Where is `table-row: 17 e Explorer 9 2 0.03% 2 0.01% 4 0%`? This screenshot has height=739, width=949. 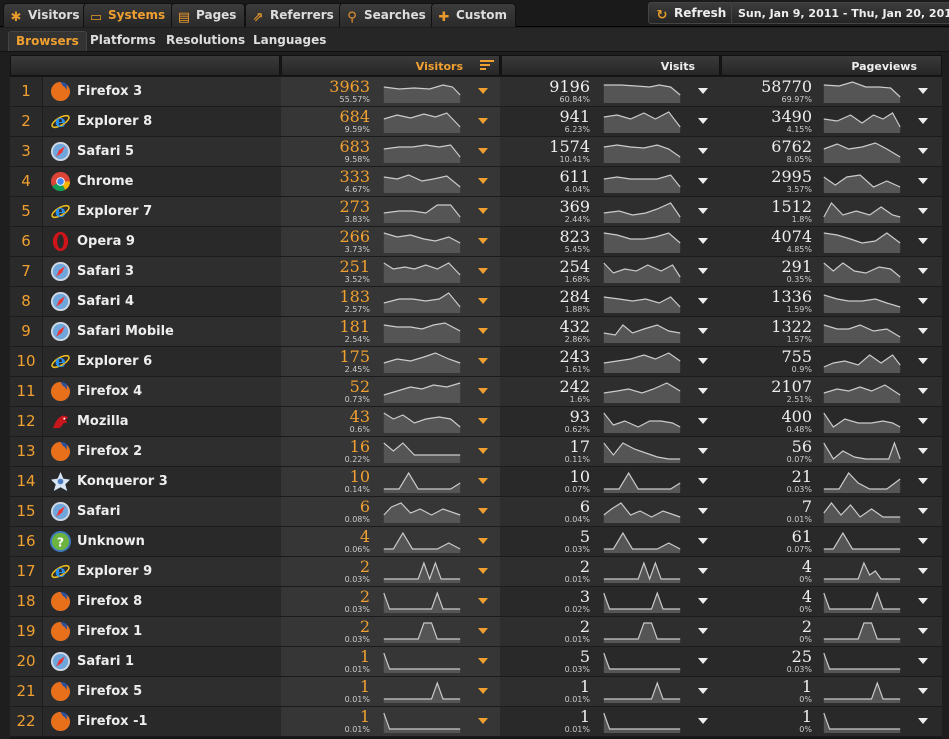 table-row: 17 e Explorer 9 2 0.03% 2 0.01% 4 0% is located at coordinates (476, 572).